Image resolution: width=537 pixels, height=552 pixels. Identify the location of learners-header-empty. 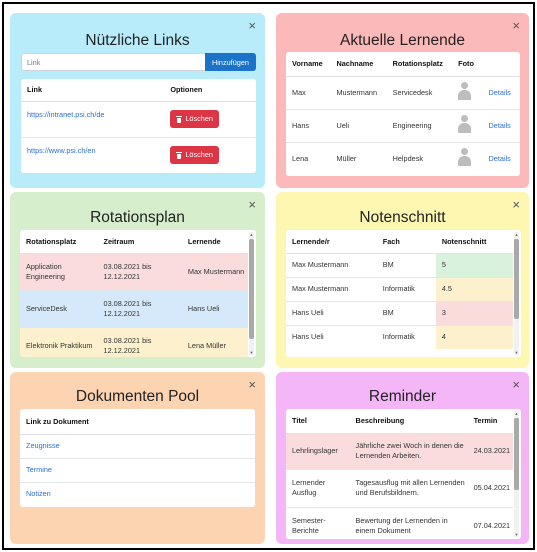
(501, 64).